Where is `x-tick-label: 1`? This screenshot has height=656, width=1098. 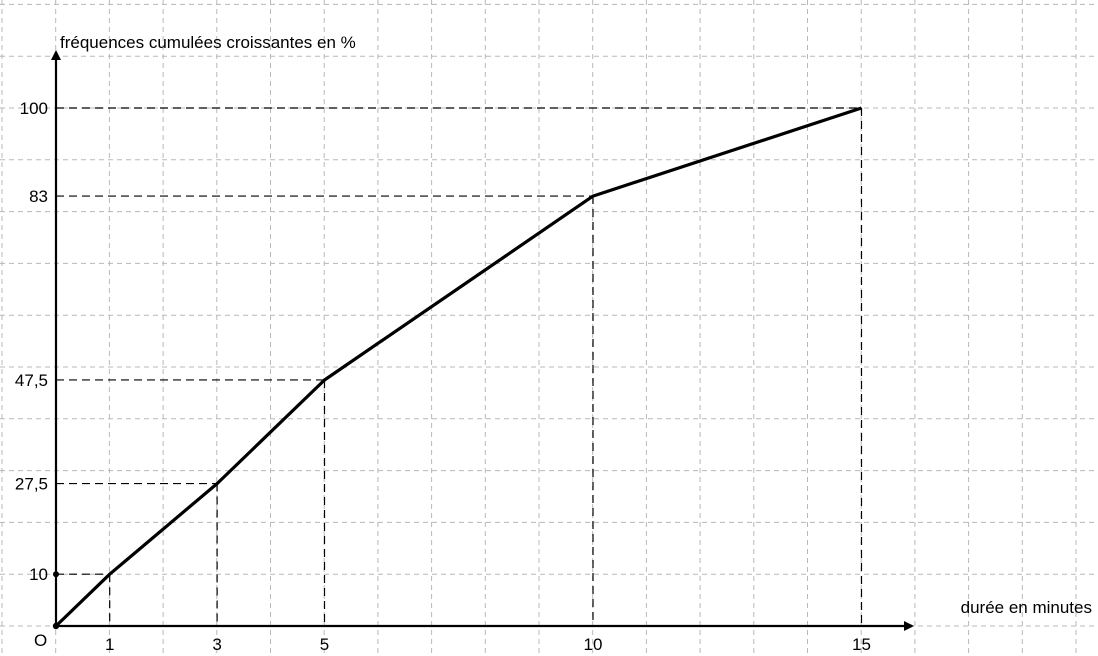 x-tick-label: 1 is located at coordinates (109, 644).